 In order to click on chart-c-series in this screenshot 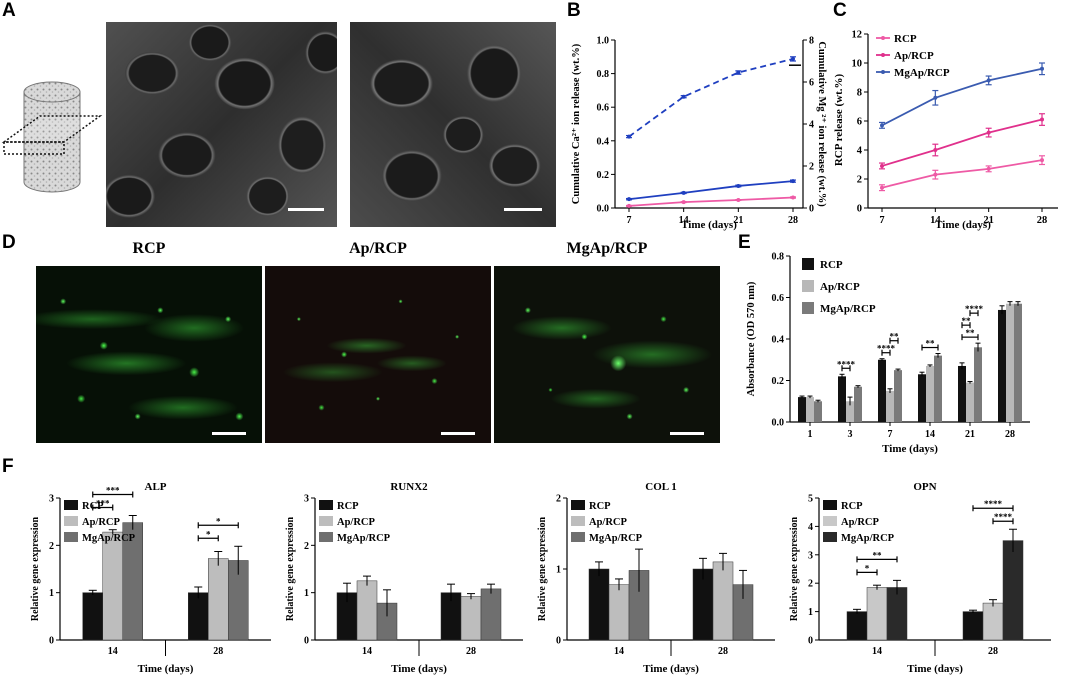, I will do `click(962, 127)`.